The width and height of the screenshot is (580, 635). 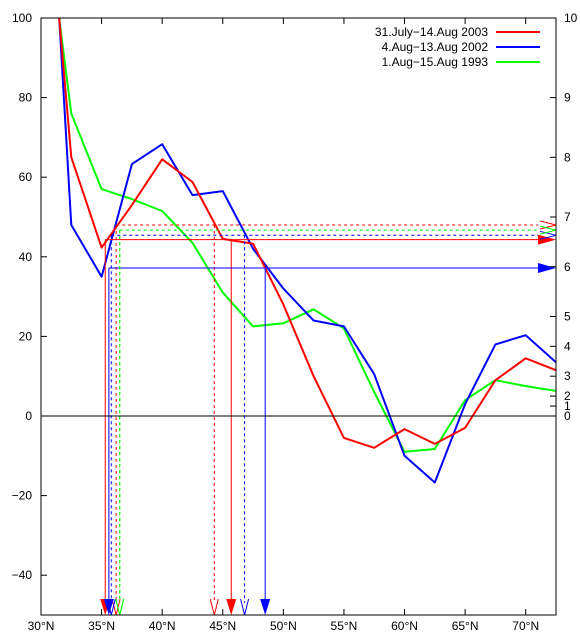 What do you see at coordinates (567, 396) in the screenshot?
I see `y2-tick-label: 2` at bounding box center [567, 396].